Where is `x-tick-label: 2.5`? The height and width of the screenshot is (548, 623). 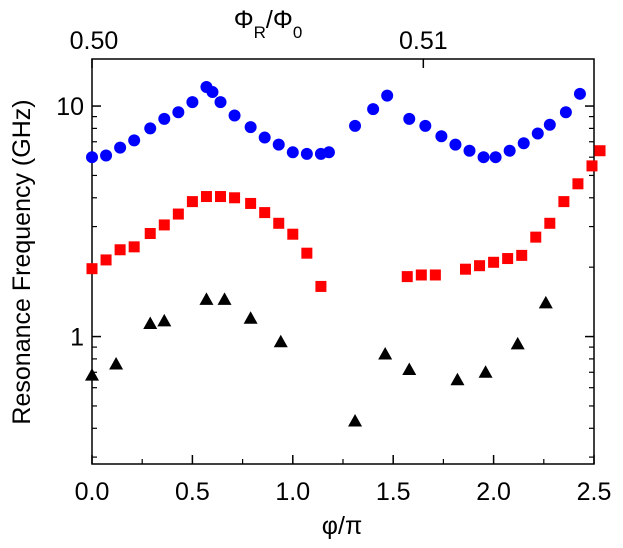 x-tick-label: 2.5 is located at coordinates (594, 492).